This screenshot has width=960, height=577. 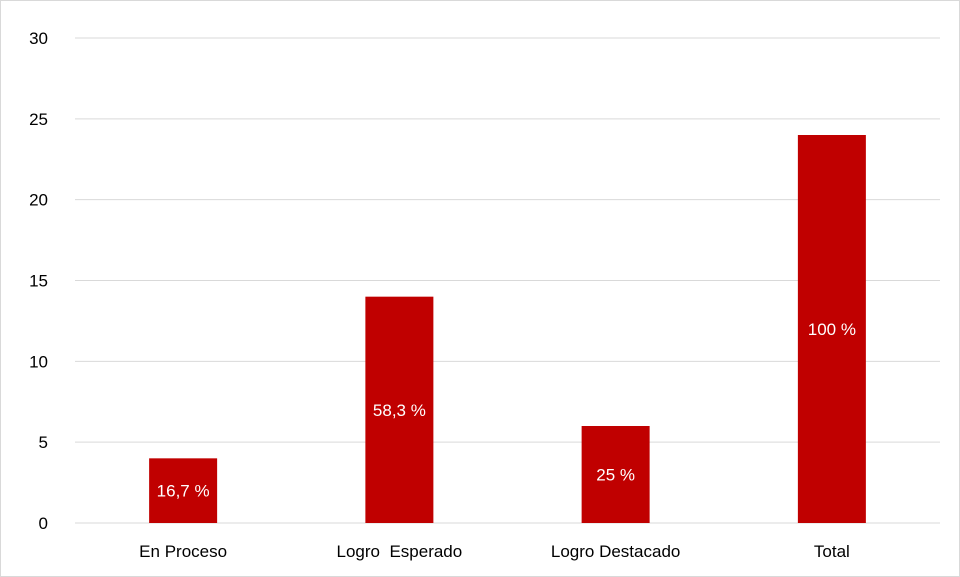 I want to click on y-tick-label: 30, so click(x=38, y=38).